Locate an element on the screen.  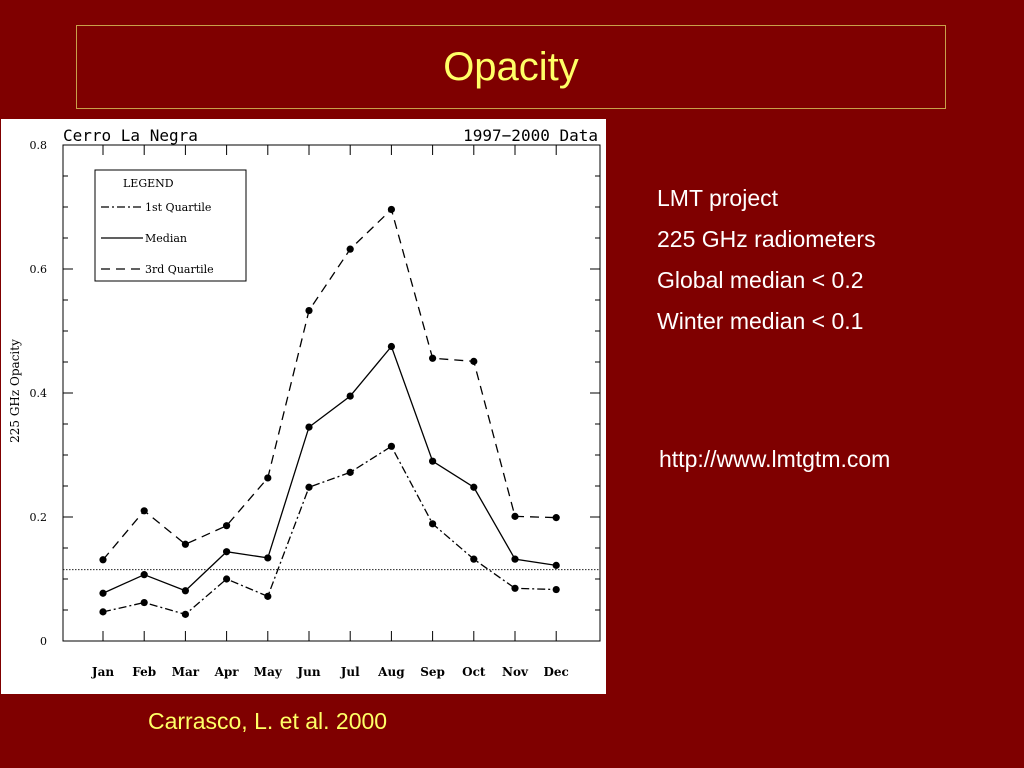
x-tick-label: Dec is located at coordinates (556, 672).